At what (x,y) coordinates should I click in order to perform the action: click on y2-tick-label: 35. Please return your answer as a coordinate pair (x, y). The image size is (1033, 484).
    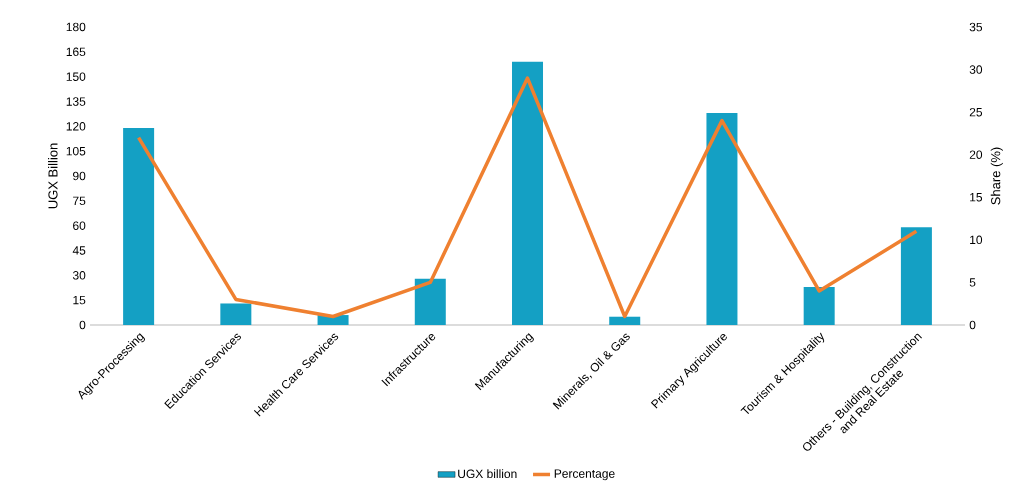
    Looking at the image, I should click on (976, 27).